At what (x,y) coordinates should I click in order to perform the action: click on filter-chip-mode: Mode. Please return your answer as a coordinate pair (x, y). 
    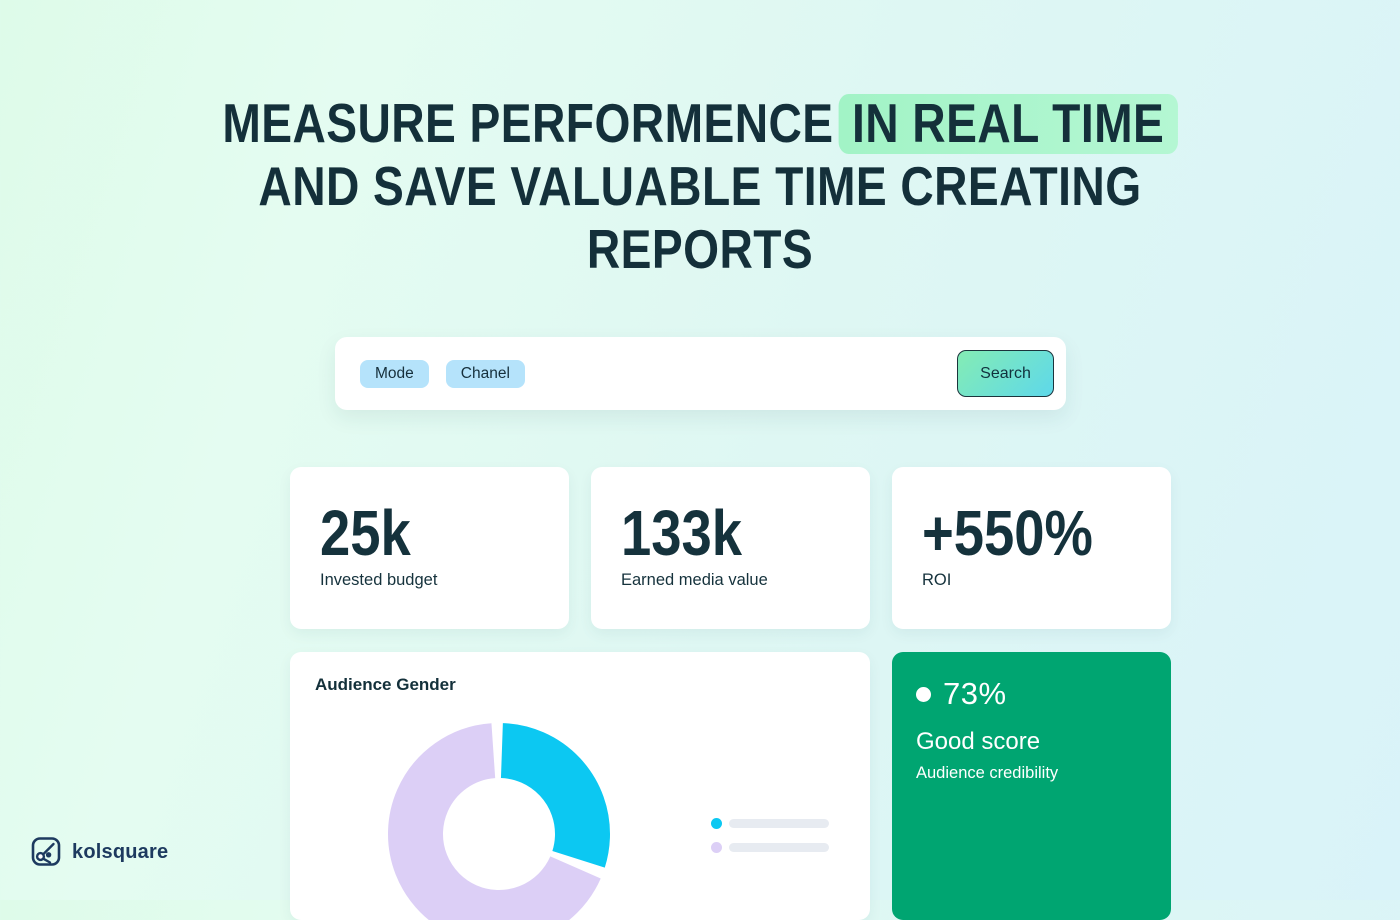
    Looking at the image, I should click on (394, 373).